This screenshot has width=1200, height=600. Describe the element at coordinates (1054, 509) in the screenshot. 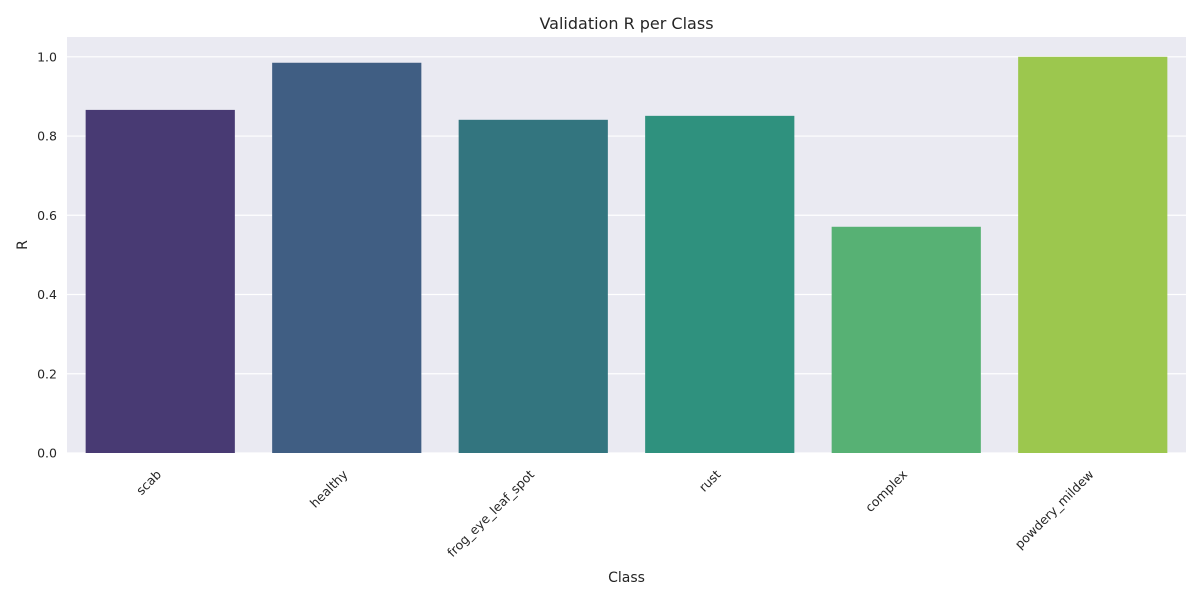

I see `x-tick-label: powdery_mildew` at that location.